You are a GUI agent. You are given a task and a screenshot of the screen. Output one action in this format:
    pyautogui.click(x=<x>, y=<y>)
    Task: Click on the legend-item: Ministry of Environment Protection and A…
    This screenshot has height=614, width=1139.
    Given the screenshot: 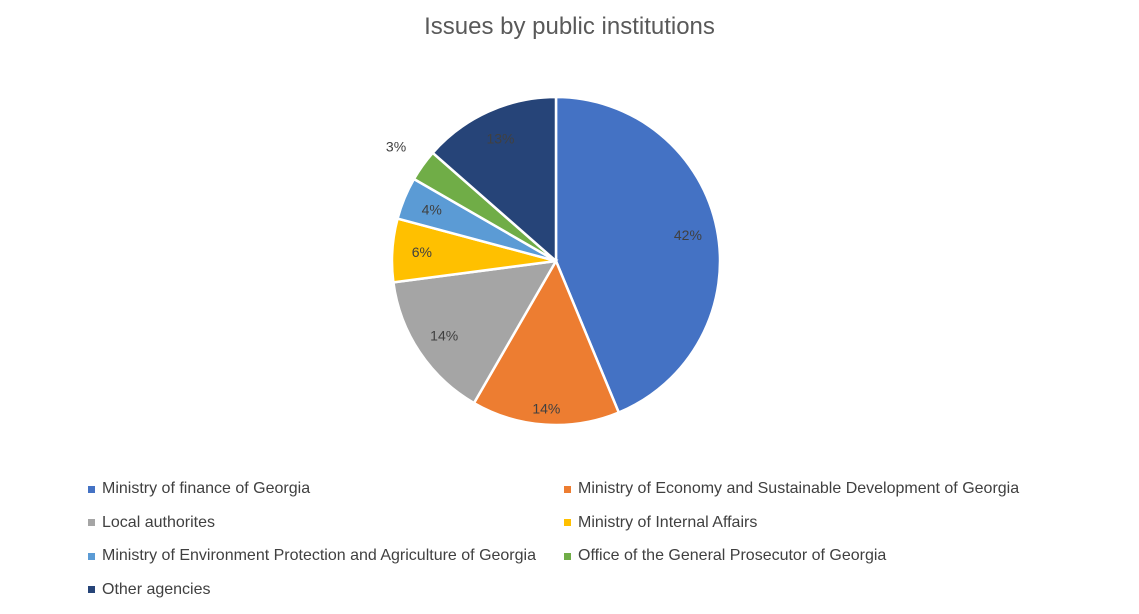 What is the action you would take?
    pyautogui.click(x=312, y=556)
    